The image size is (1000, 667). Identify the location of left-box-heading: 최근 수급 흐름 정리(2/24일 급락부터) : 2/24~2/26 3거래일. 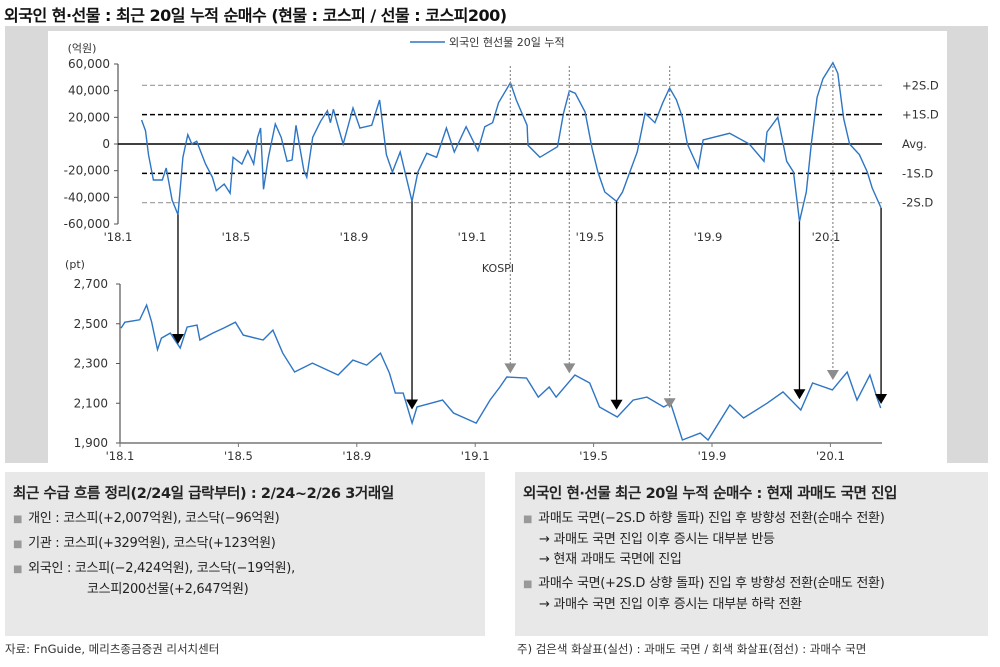
(203, 494).